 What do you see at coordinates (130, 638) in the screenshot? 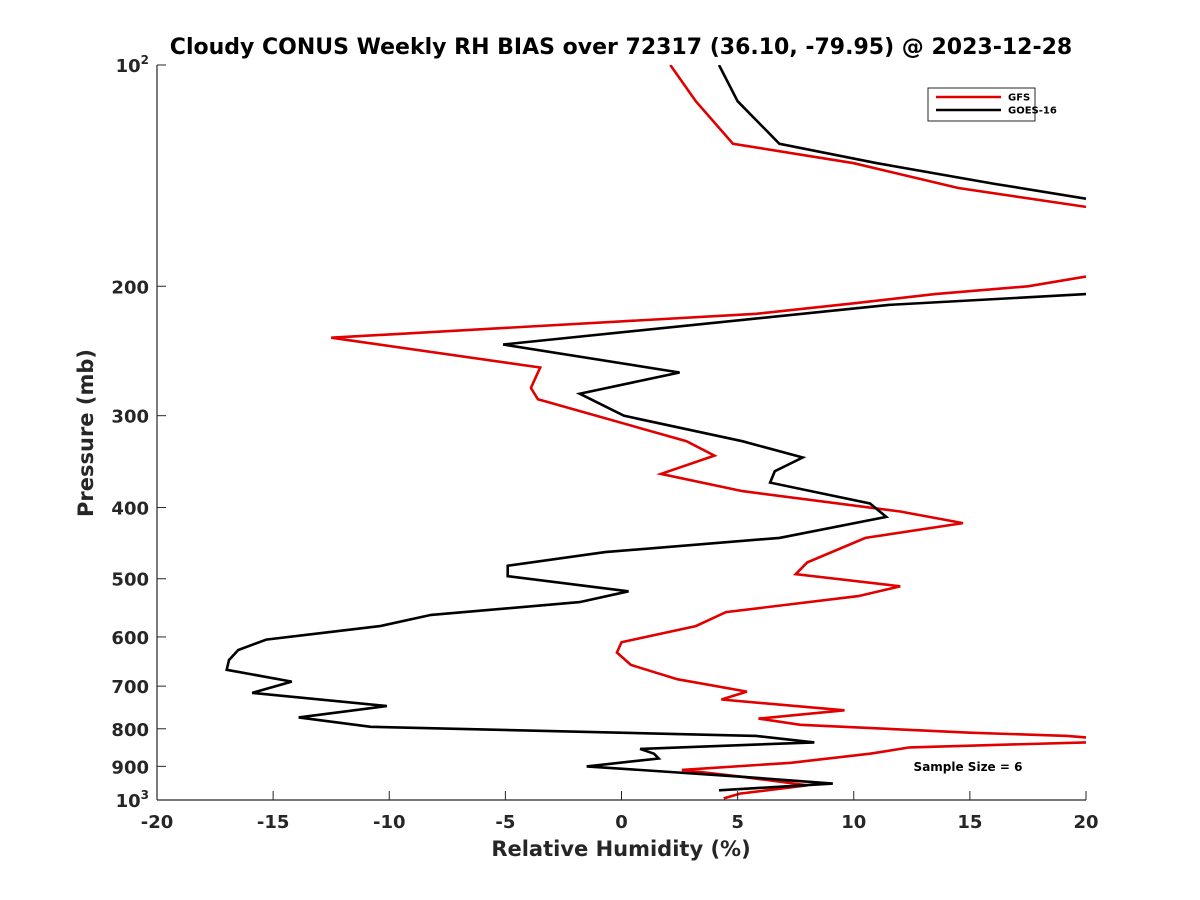
I see `y-tick-label: 600` at bounding box center [130, 638].